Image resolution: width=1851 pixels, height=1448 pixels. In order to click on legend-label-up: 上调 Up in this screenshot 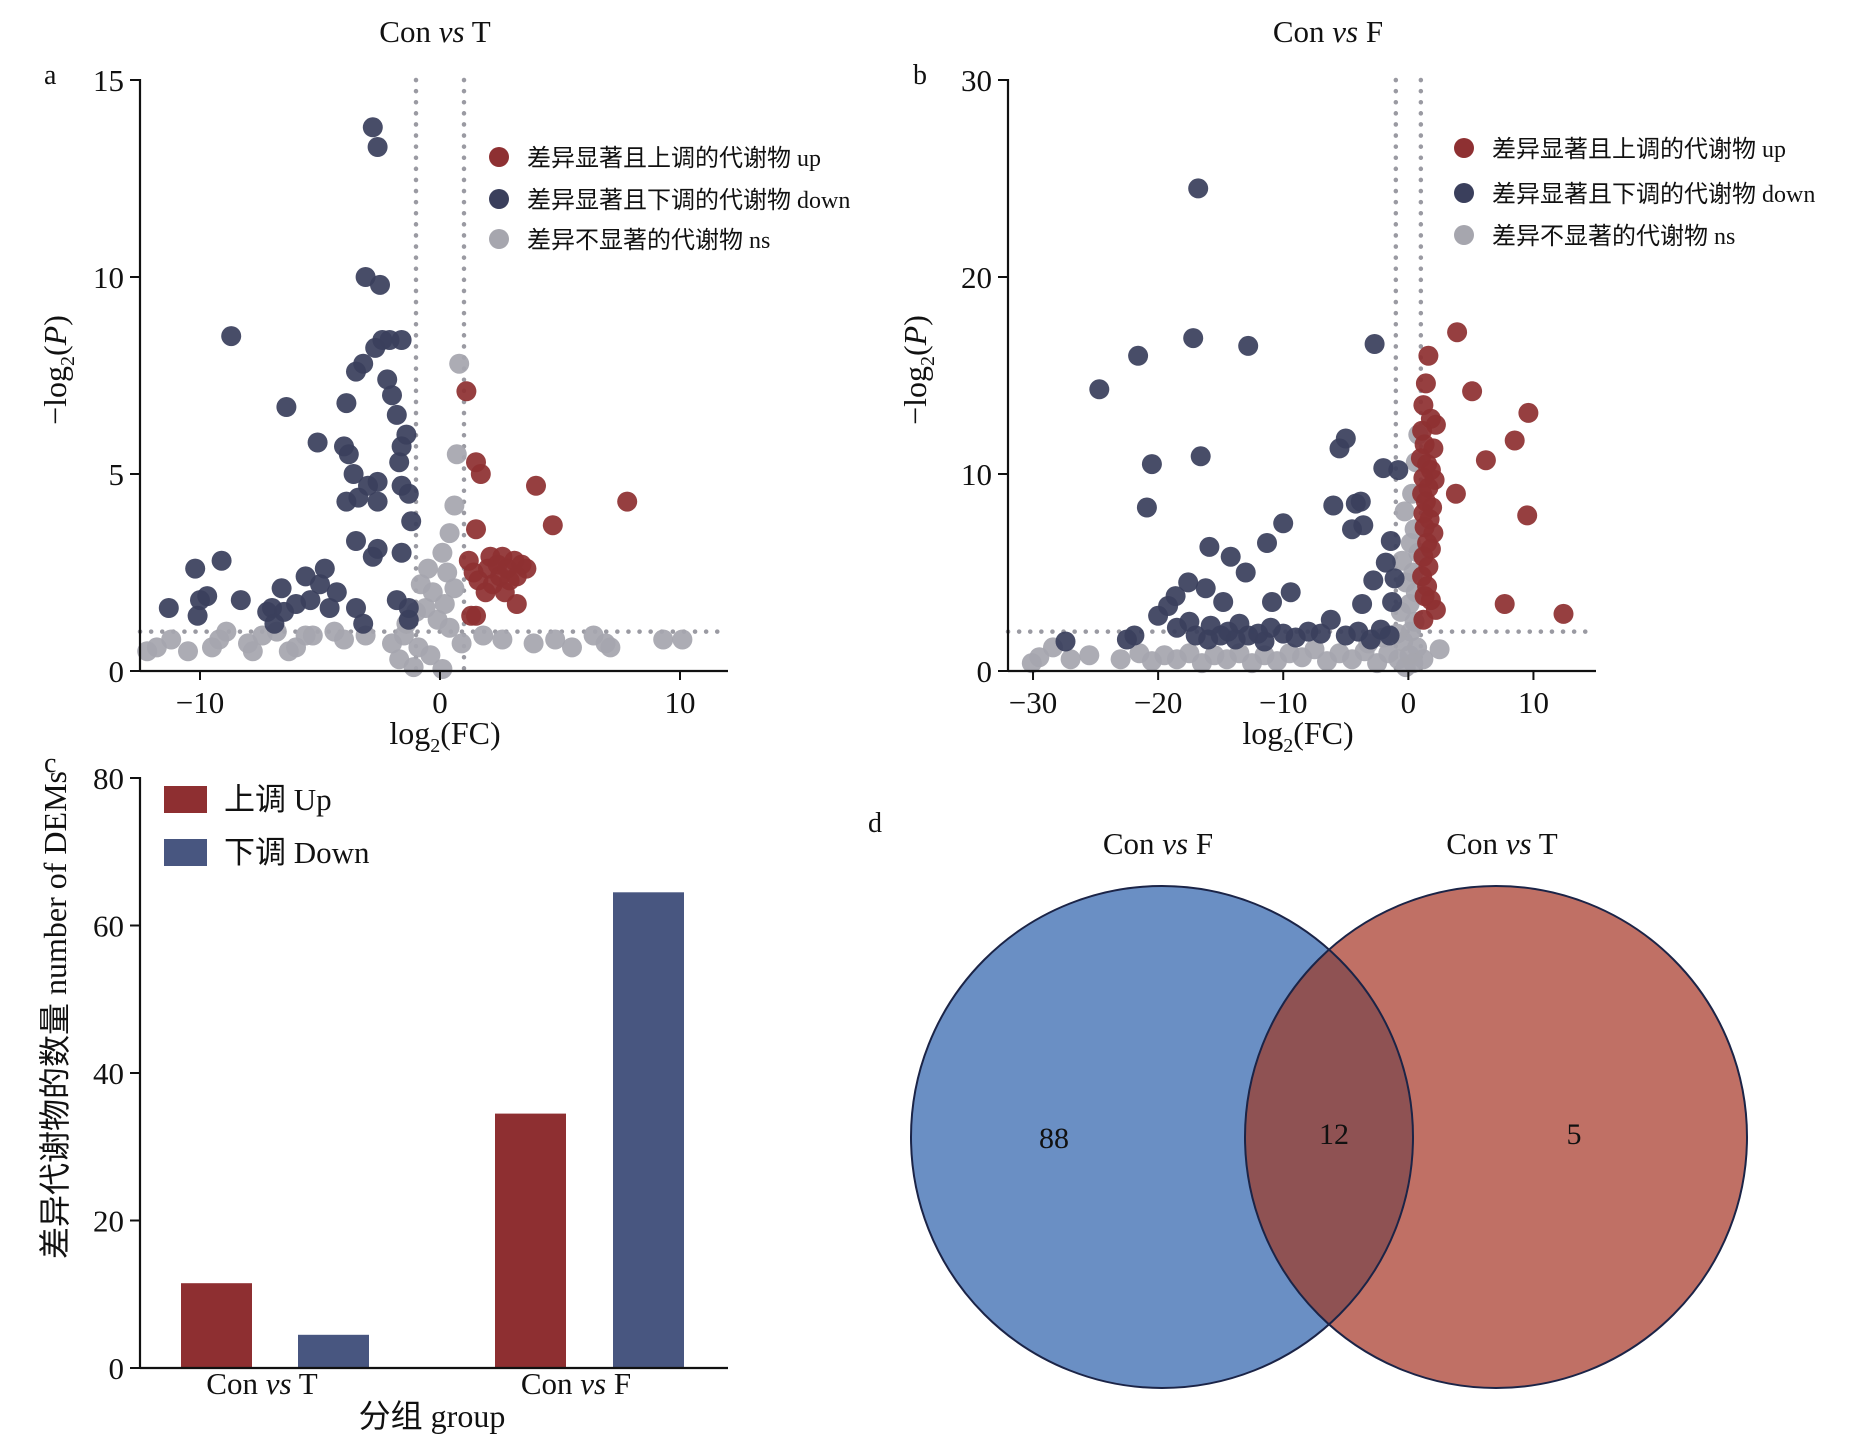, I will do `click(278, 799)`.